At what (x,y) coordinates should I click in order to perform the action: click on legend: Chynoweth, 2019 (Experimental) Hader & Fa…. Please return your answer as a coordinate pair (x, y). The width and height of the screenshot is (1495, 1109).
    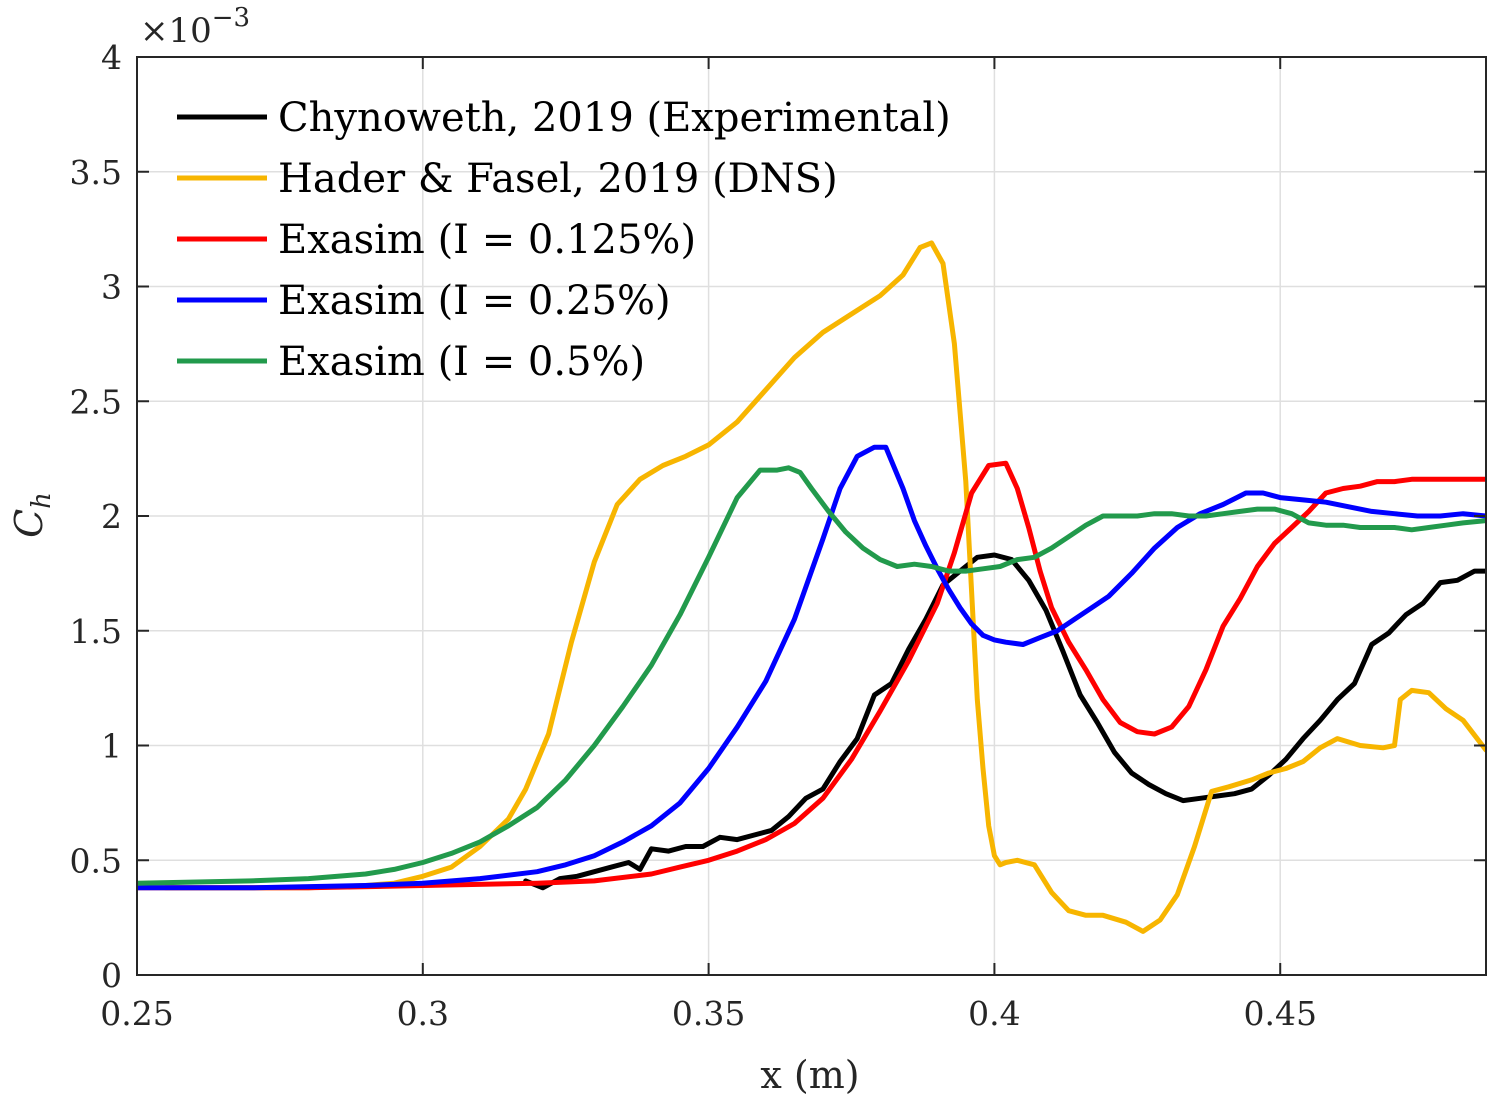
    Looking at the image, I should click on (564, 240).